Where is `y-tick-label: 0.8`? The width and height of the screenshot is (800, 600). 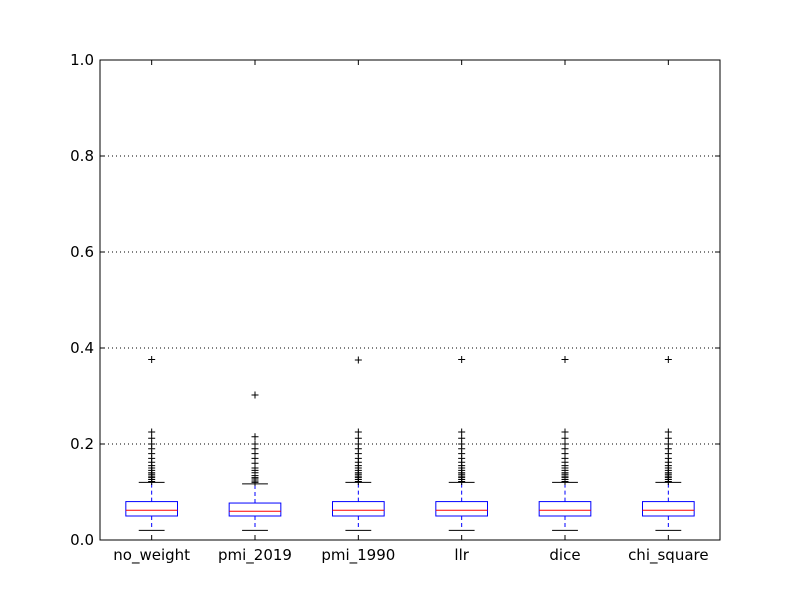
y-tick-label: 0.8 is located at coordinates (82, 156).